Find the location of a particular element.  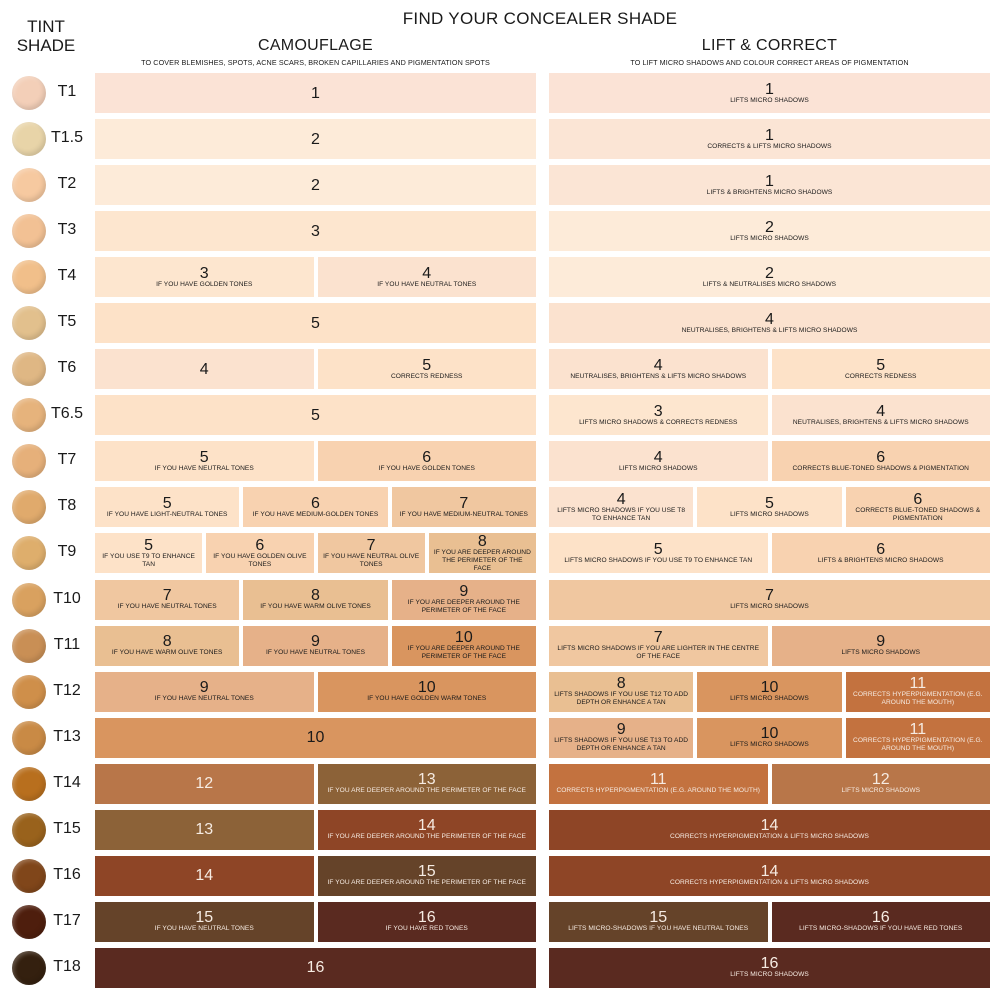

concealer-shade-number: 4 is located at coordinates (769, 319).